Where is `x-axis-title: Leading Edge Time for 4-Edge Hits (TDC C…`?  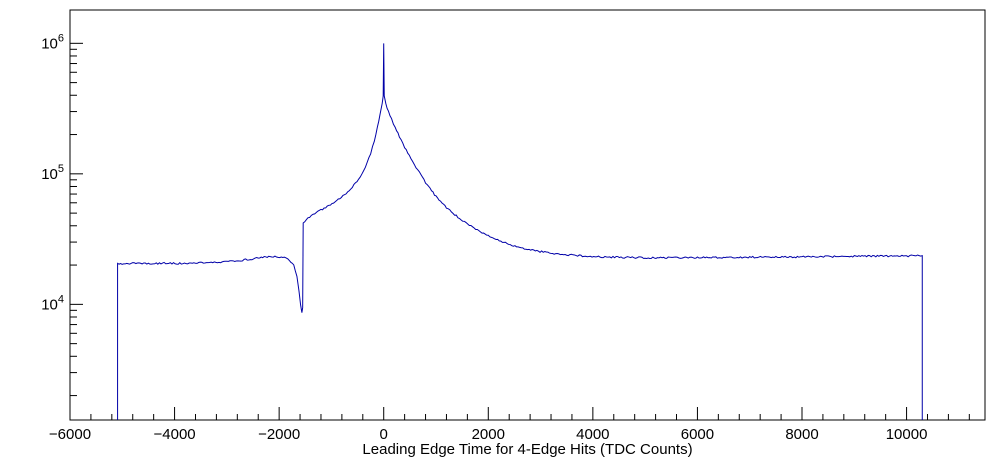
x-axis-title: Leading Edge Time for 4-Edge Hits (TDC C… is located at coordinates (527, 449).